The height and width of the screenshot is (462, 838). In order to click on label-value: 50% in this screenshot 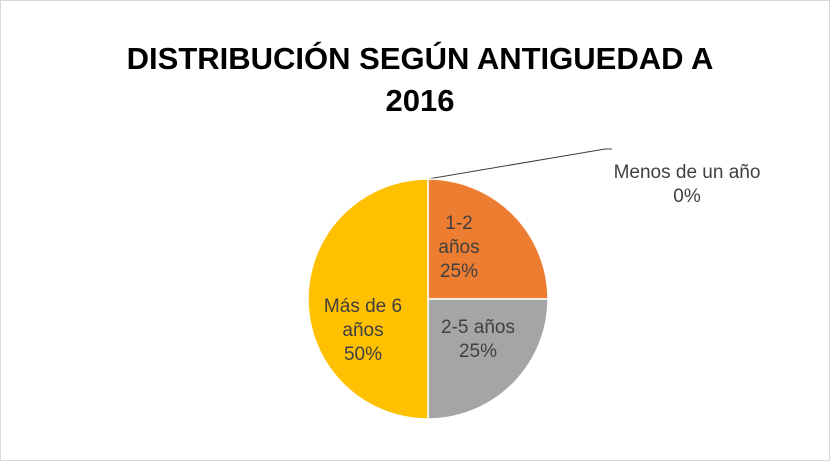, I will do `click(363, 354)`.